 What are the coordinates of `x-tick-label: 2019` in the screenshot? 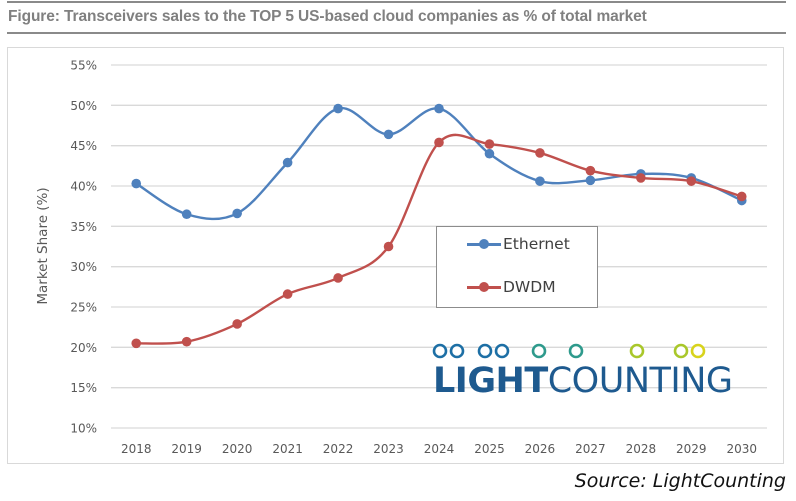 It's located at (186, 449).